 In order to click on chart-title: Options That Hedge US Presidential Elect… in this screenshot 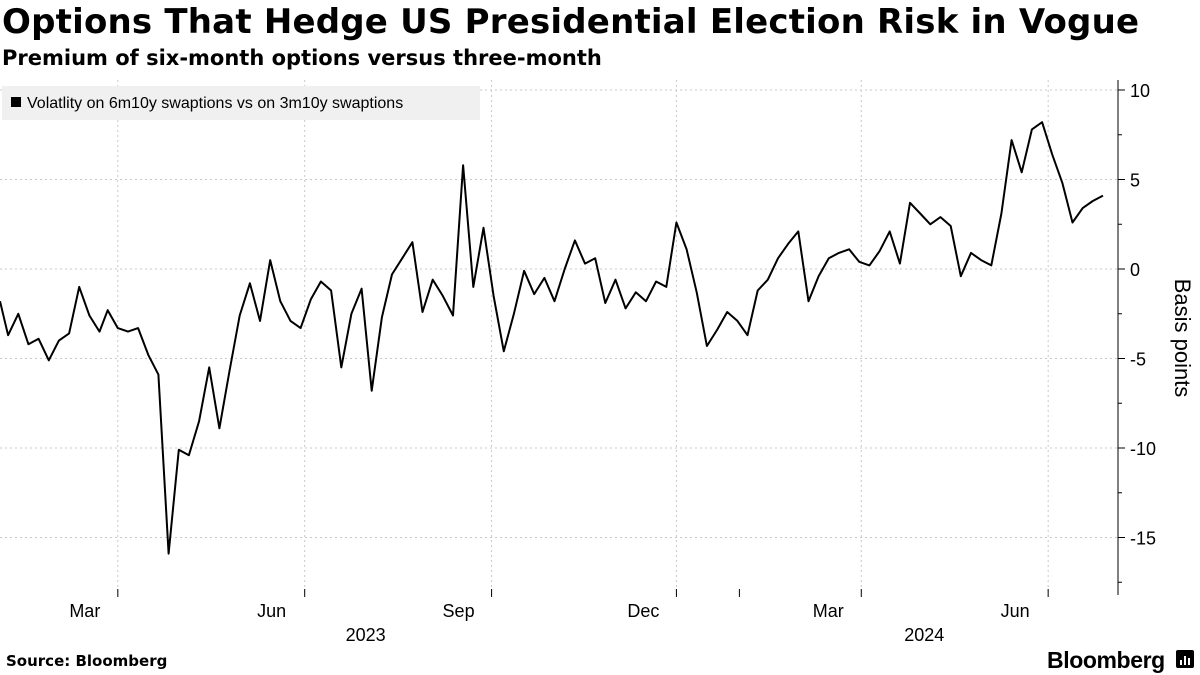, I will do `click(571, 22)`.